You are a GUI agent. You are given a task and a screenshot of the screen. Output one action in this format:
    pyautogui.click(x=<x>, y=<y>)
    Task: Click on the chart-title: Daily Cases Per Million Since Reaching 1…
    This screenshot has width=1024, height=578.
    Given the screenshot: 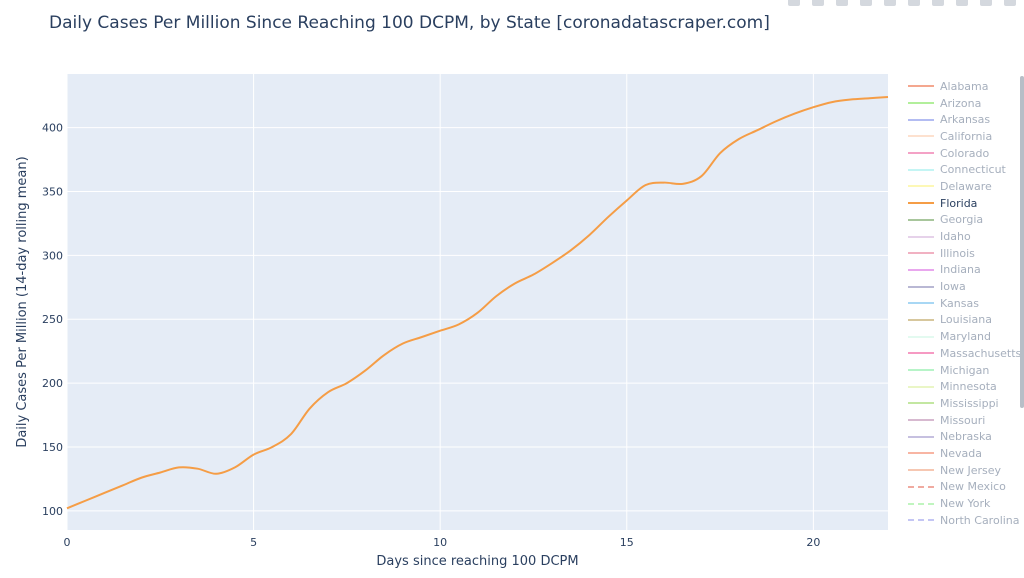 What is the action you would take?
    pyautogui.click(x=409, y=23)
    